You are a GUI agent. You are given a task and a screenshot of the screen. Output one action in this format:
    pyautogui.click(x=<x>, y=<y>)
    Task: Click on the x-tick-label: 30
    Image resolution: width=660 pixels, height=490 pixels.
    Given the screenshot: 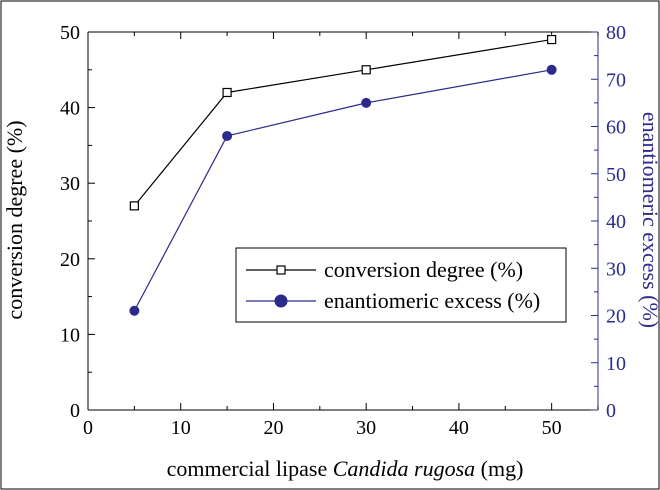 What is the action you would take?
    pyautogui.click(x=366, y=428)
    